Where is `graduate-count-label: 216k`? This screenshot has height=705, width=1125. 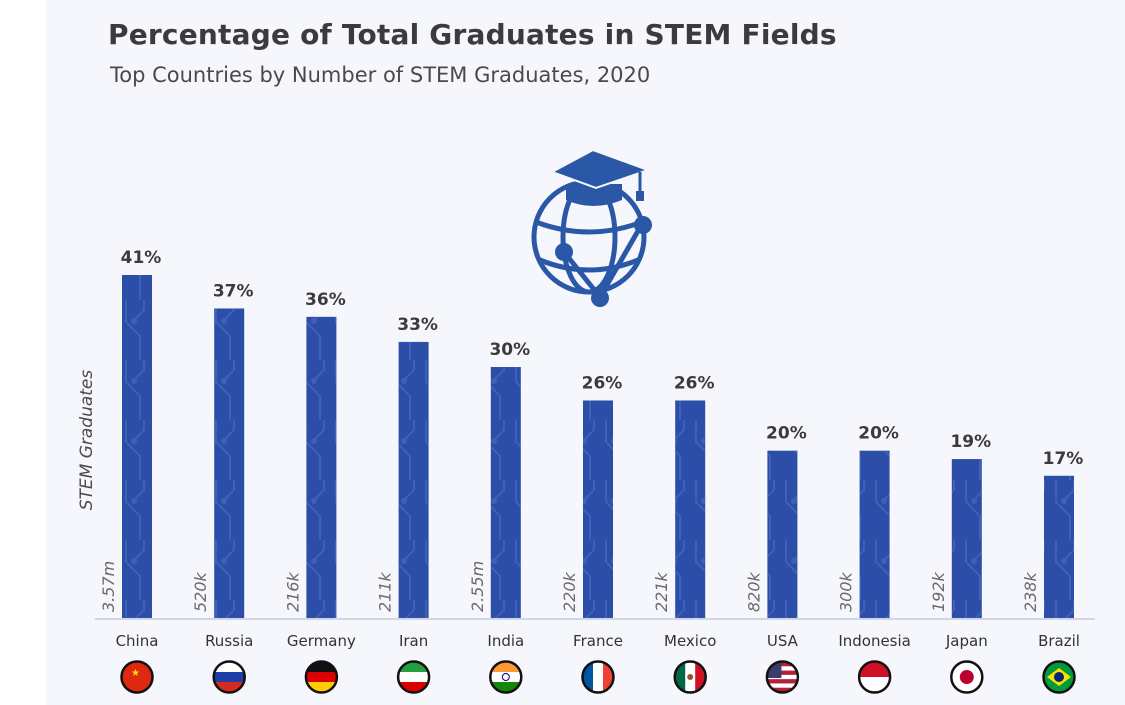
graduate-count-label: 216k is located at coordinates (292, 591).